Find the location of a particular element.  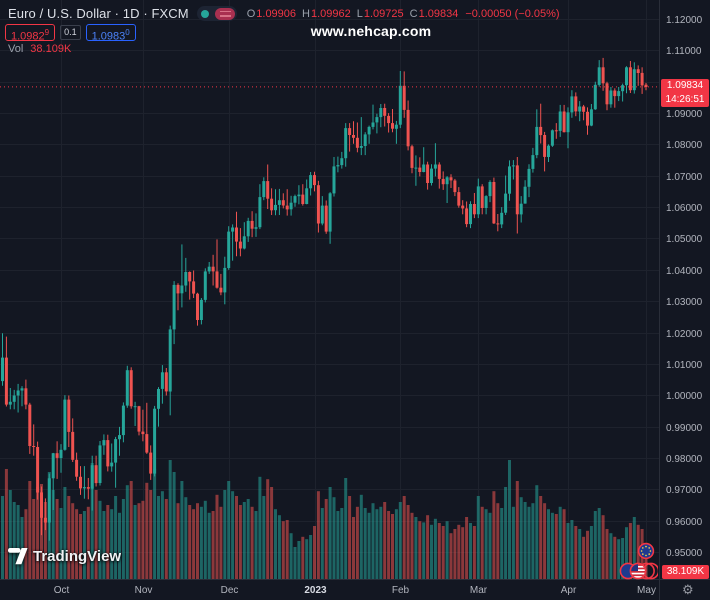

volume-label: Vol is located at coordinates (16, 49).